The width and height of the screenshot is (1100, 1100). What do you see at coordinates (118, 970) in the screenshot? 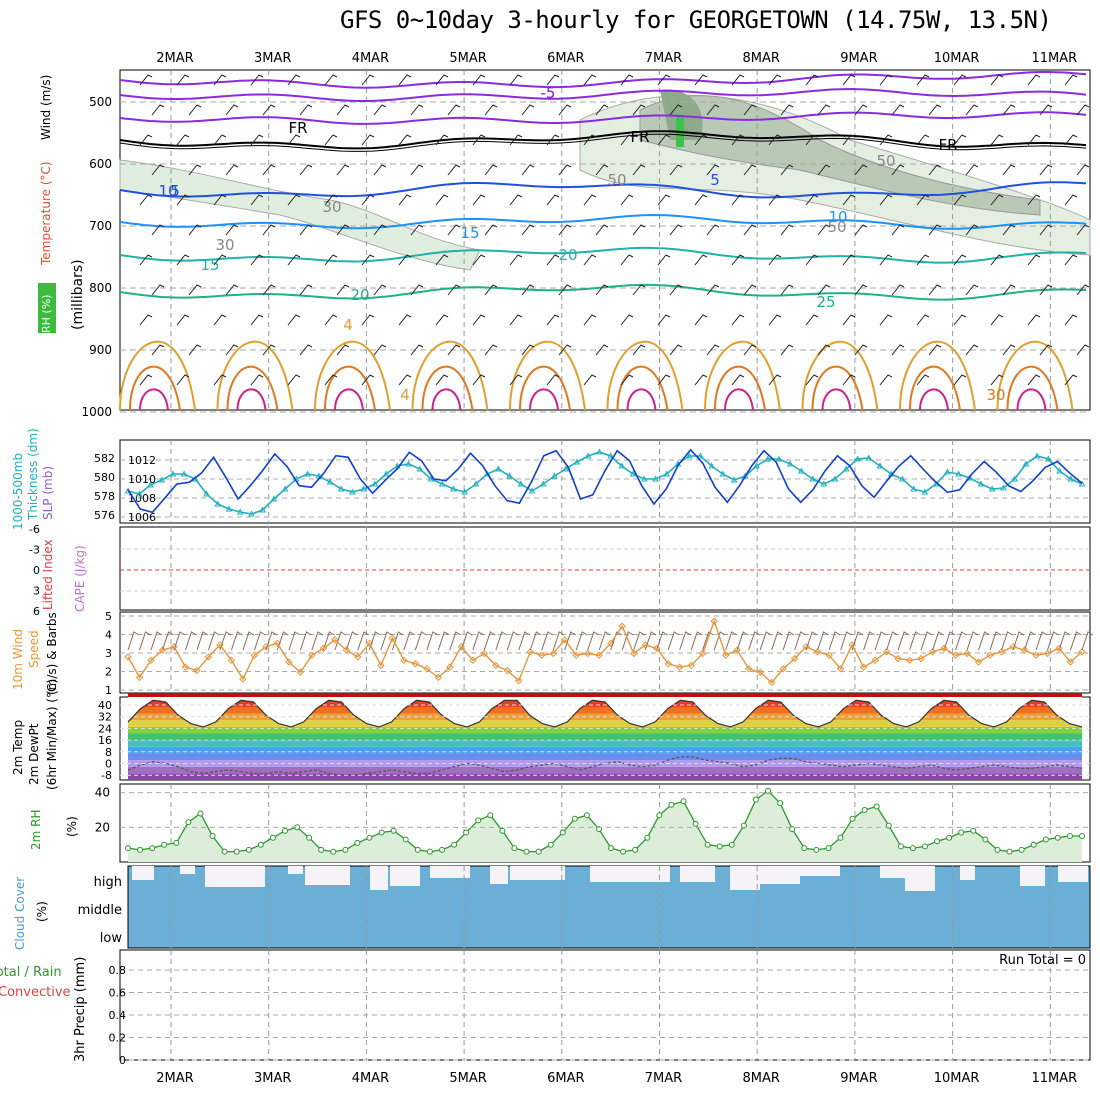
I see `precip-tick: 0.8` at bounding box center [118, 970].